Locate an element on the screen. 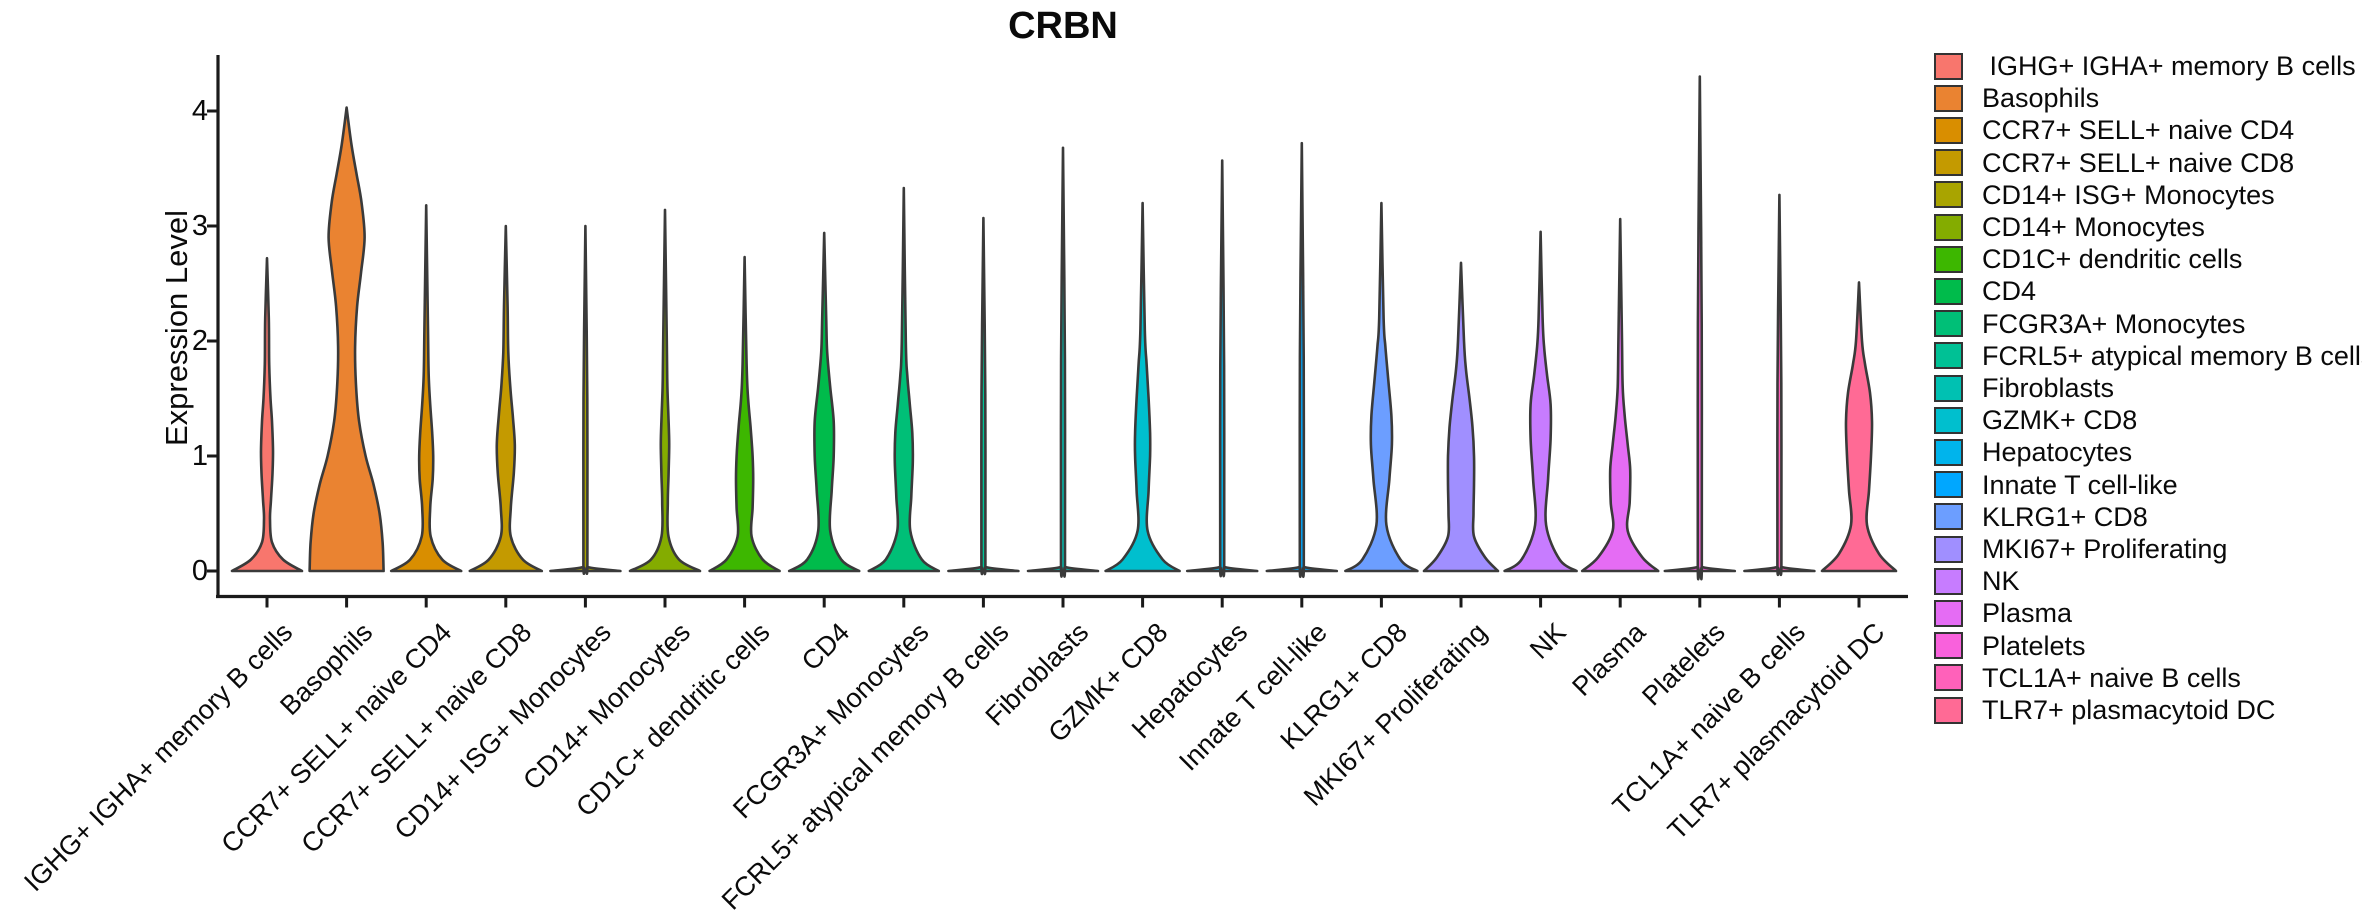 This screenshot has width=2362, height=916. legend-label: CCR7+ SELL+ naive CD8 is located at coordinates (2138, 162).